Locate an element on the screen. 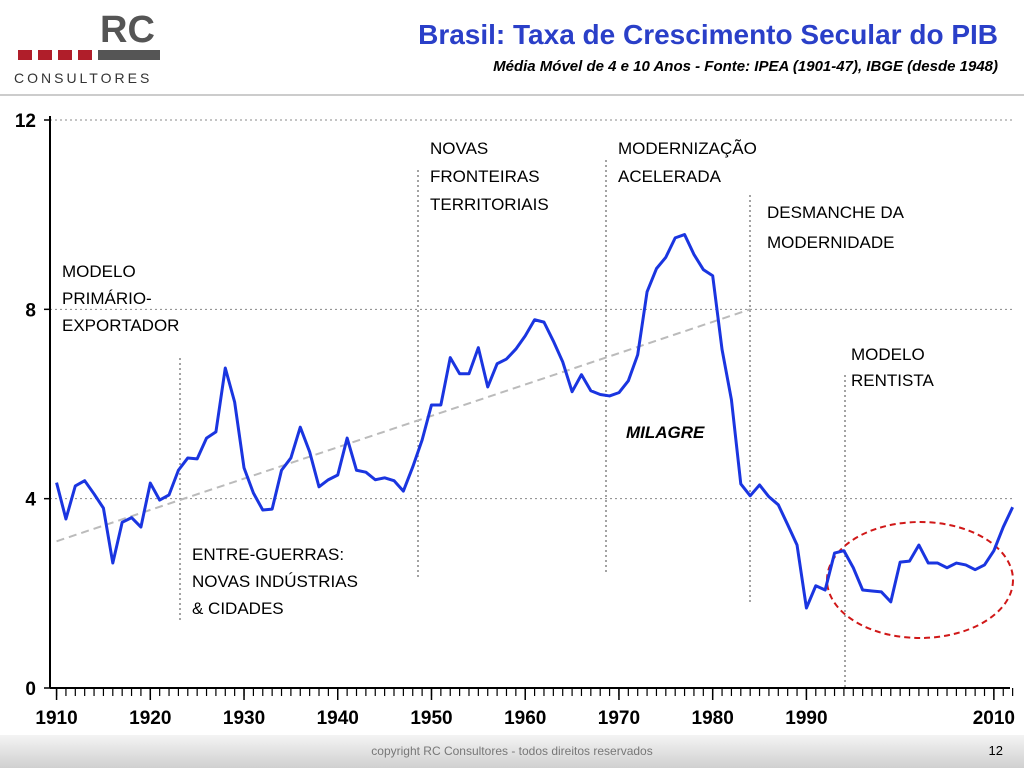 Image resolution: width=1024 pixels, height=768 pixels. logo: RC is located at coordinates (127, 30).